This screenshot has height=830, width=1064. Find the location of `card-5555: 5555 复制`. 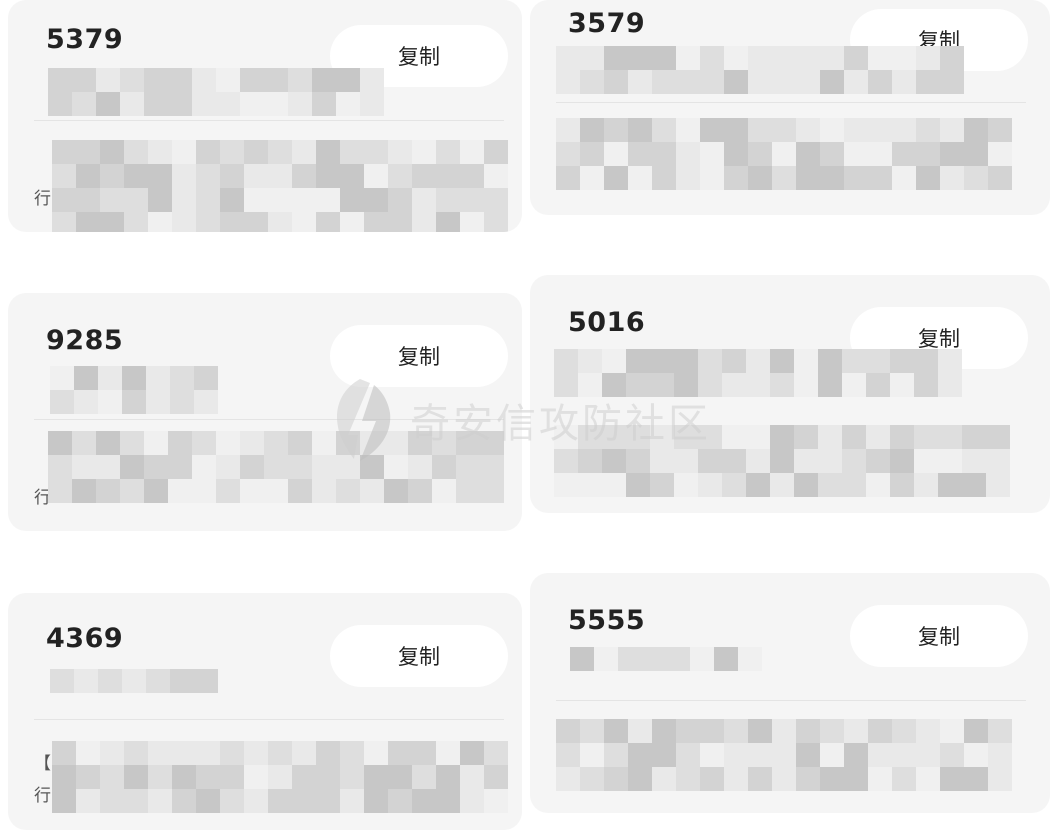

card-5555: 5555 复制 is located at coordinates (790, 693).